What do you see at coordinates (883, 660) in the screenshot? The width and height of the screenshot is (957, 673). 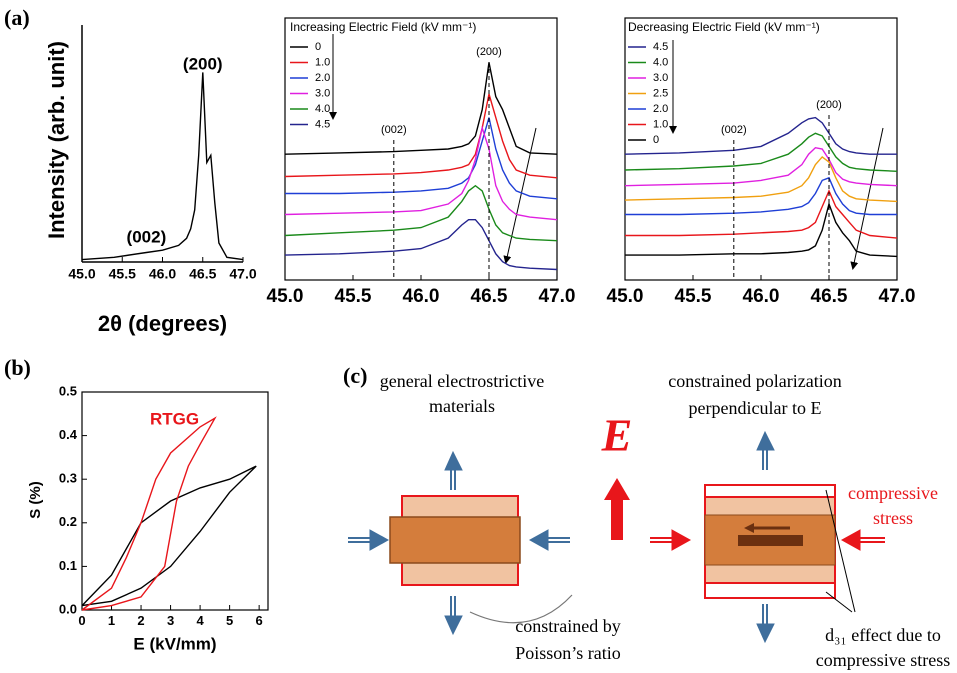 I see `caption: compressive stress` at bounding box center [883, 660].